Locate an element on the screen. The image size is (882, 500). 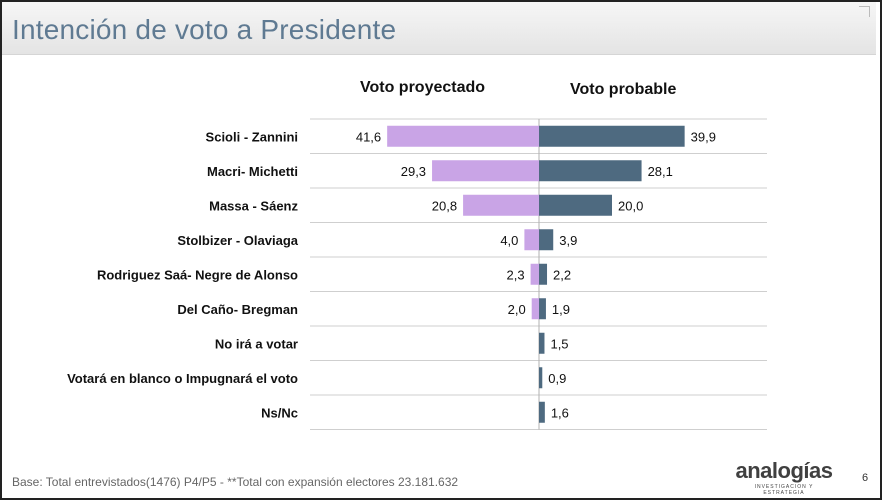
value-label-voto-probable: 3,9 is located at coordinates (568, 240).